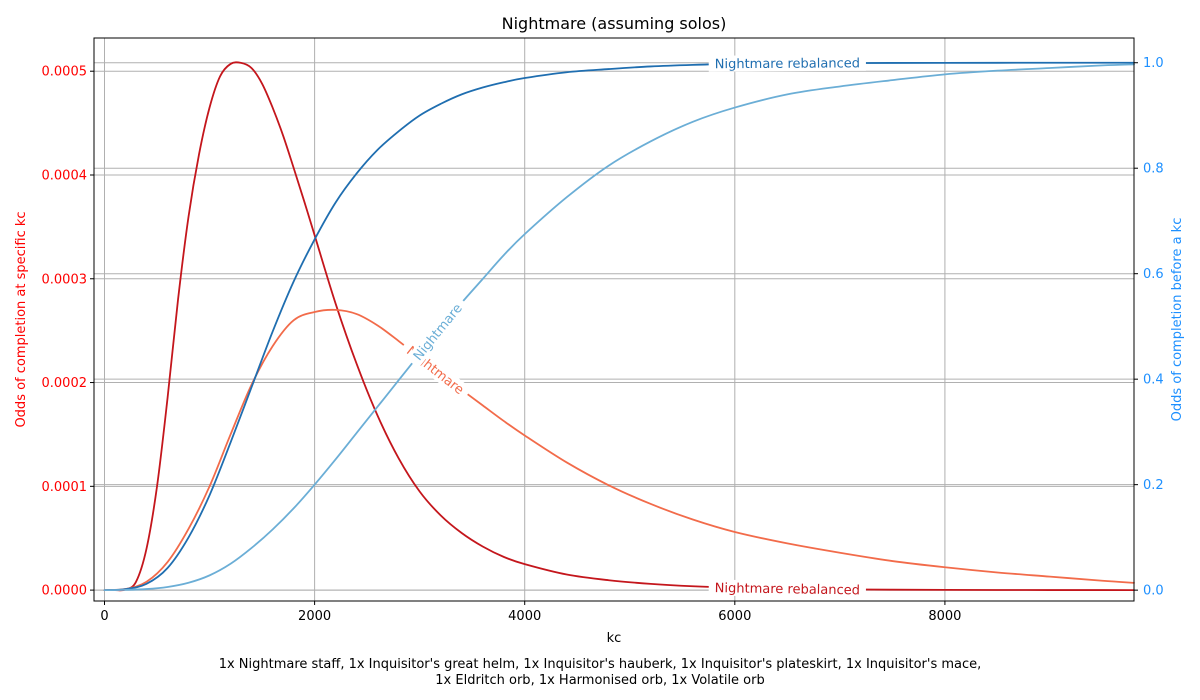 Image resolution: width=1200 pixels, height=700 pixels. Describe the element at coordinates (435, 370) in the screenshot. I see `inline-label-1: Nightmare` at that location.